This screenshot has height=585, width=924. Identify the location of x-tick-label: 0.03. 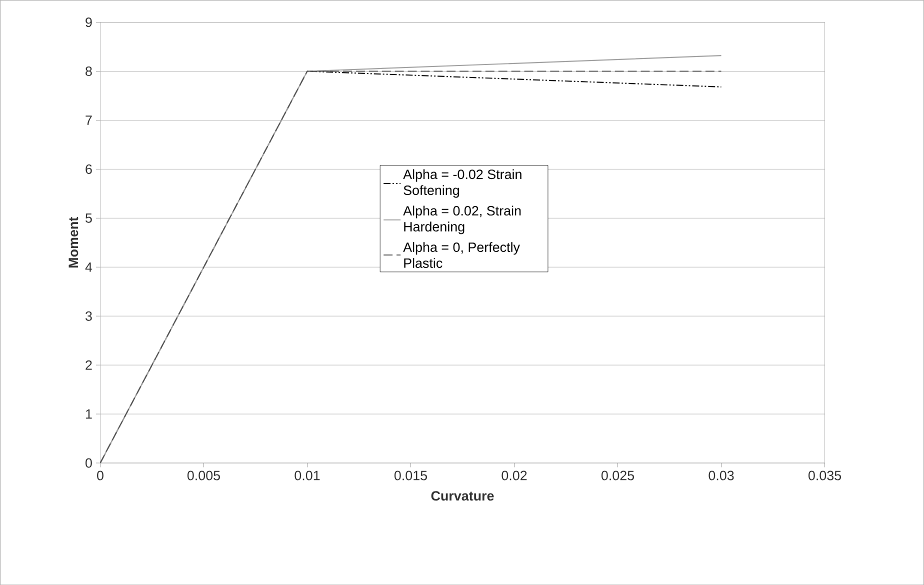
(721, 475).